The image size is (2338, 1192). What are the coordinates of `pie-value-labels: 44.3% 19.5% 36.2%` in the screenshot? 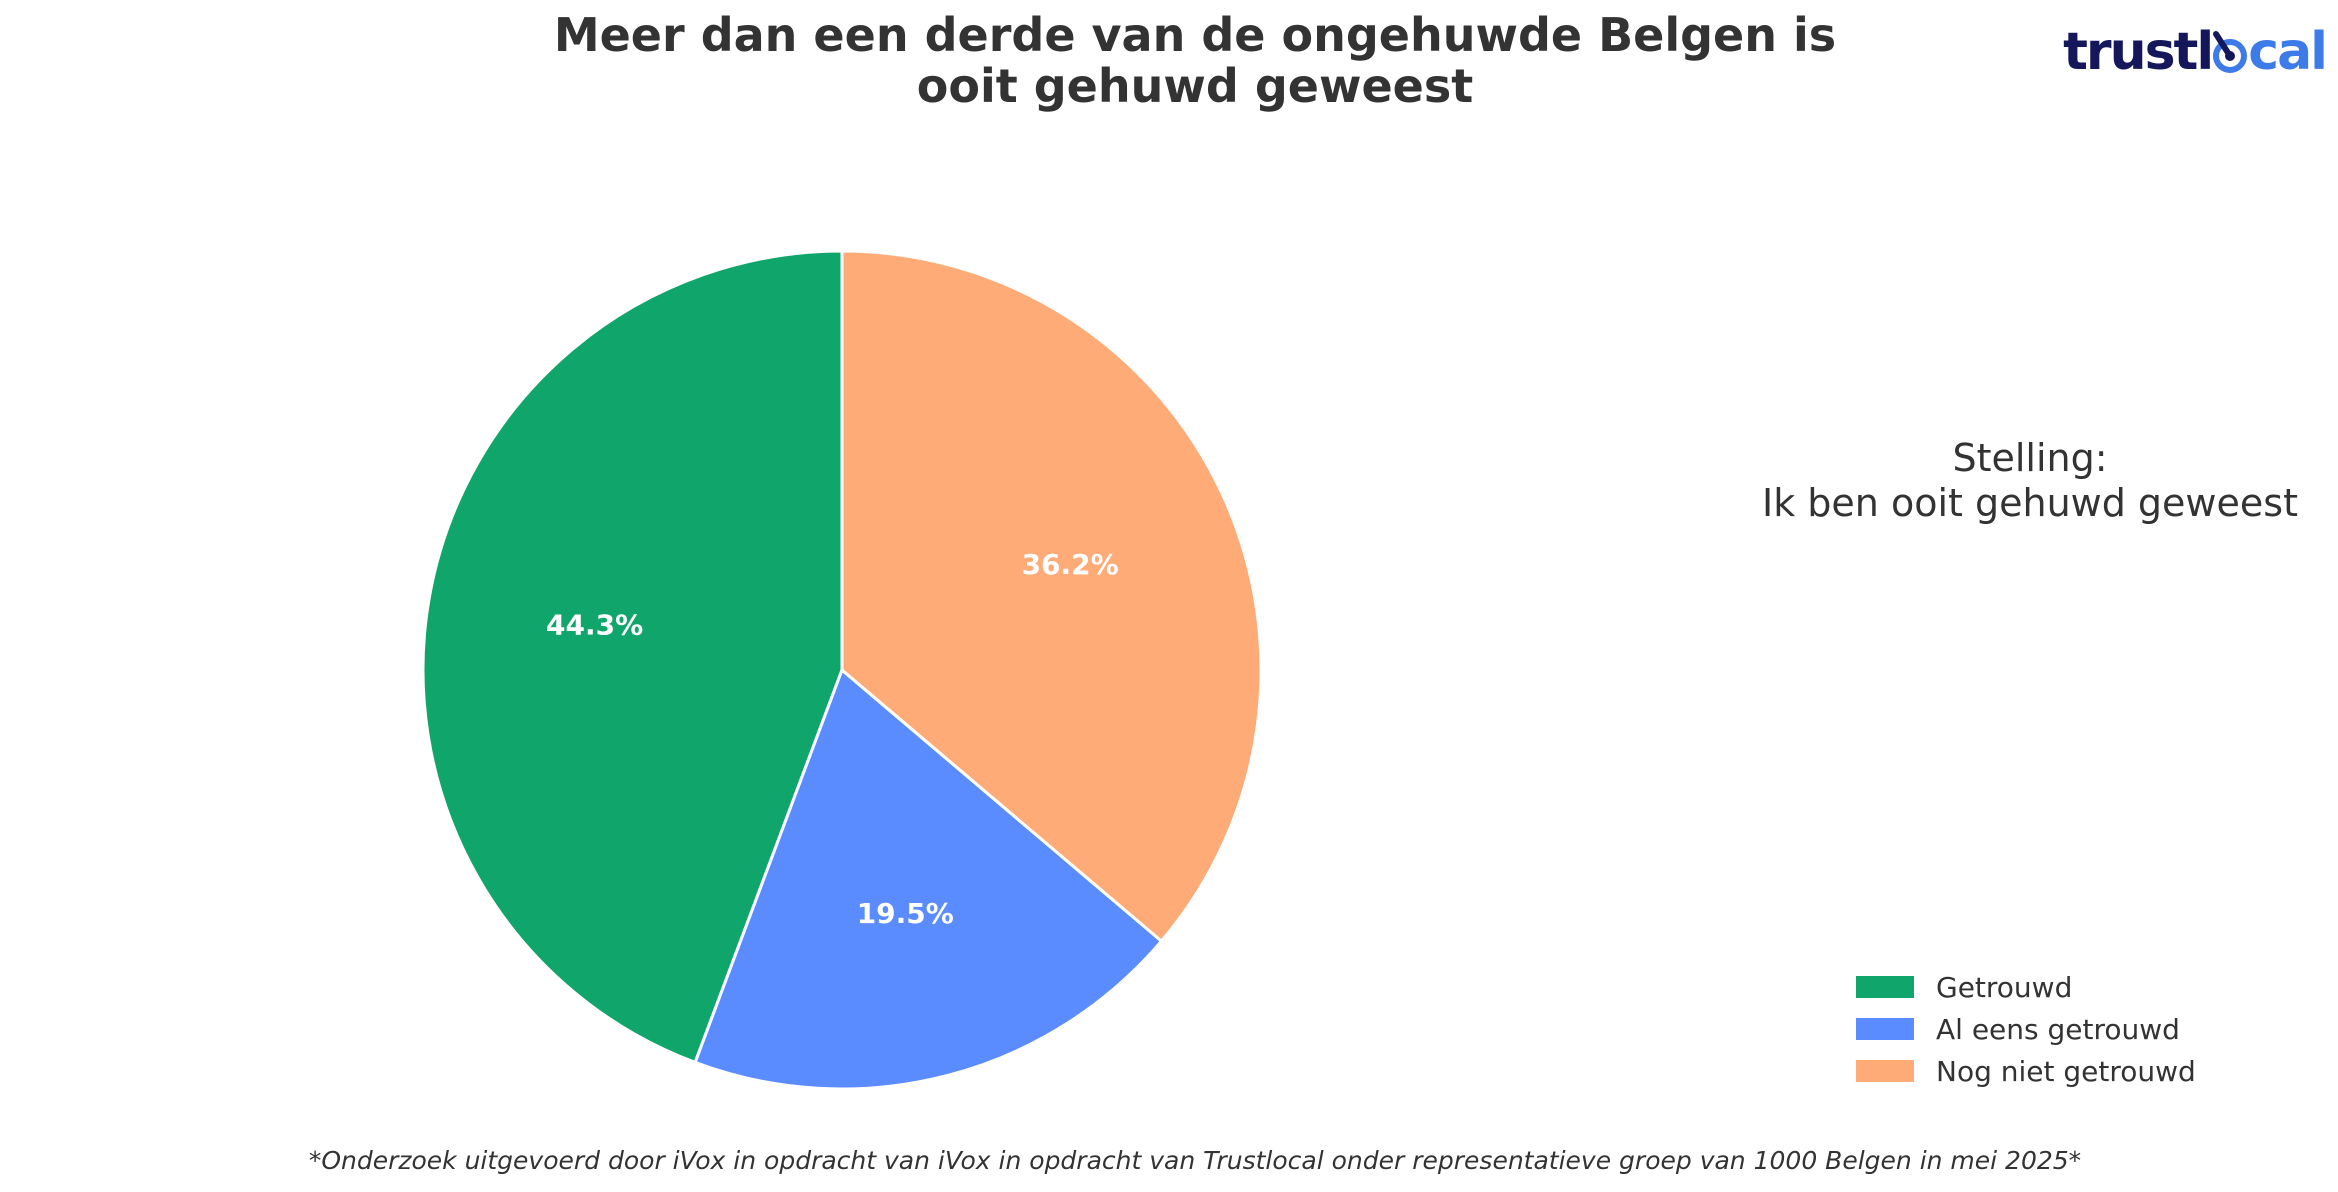 It's located at (832, 739).